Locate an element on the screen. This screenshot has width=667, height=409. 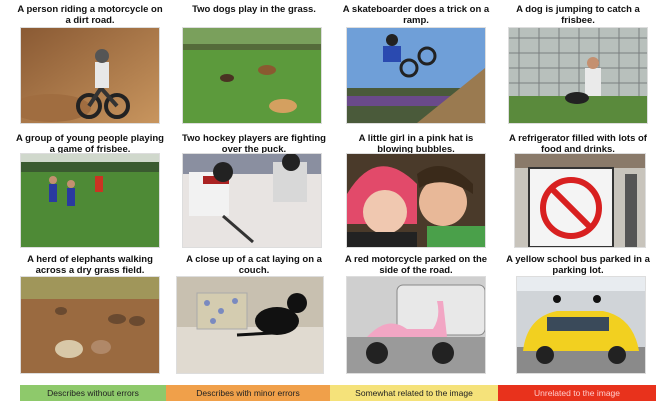
legend-label: Somewhat related to the image is located at coordinates (414, 393).